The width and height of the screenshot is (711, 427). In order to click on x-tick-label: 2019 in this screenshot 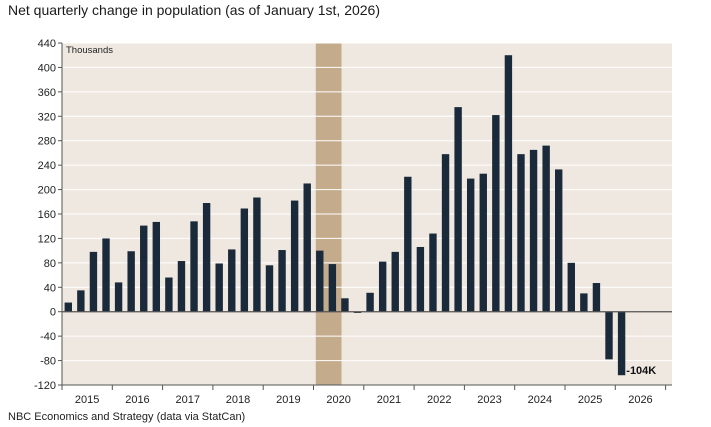, I will do `click(288, 400)`.